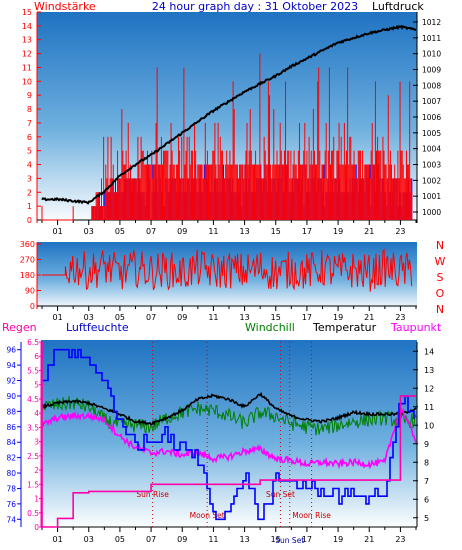 This screenshot has height=550, width=462. I want to click on rain-tick-label: 3.5, so click(33, 427).